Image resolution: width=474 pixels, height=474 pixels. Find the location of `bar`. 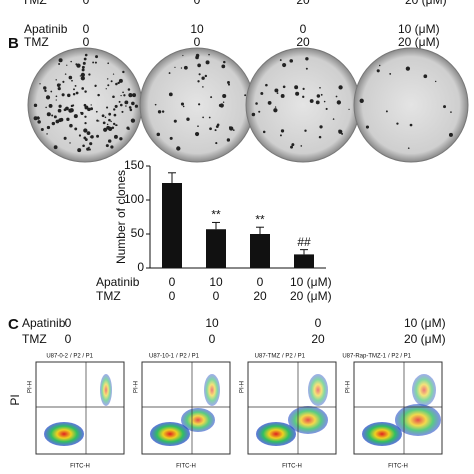

bar is located at coordinates (304, 261).